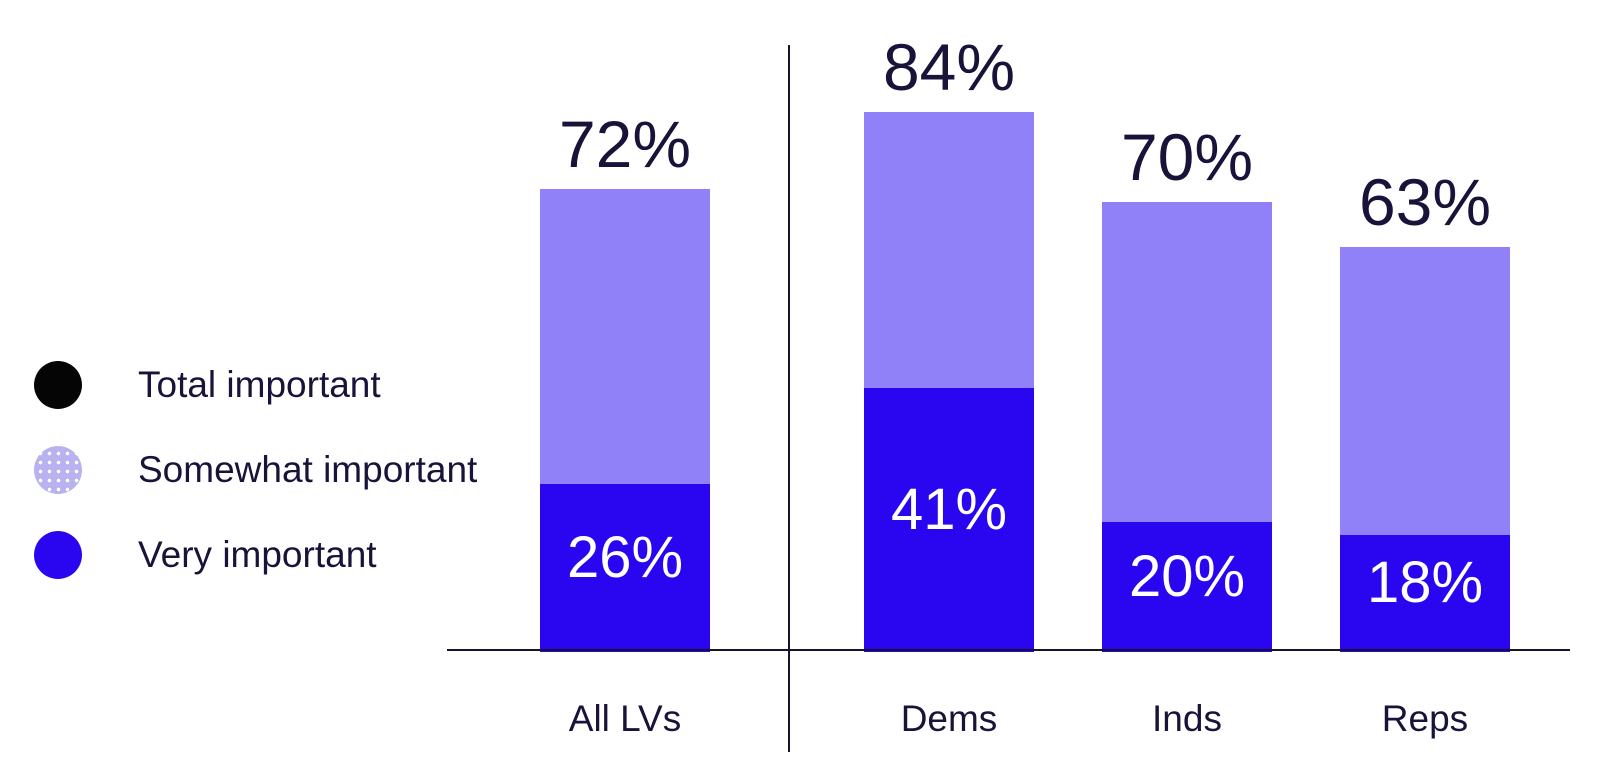 The height and width of the screenshot is (781, 1600). What do you see at coordinates (1425, 583) in the screenshot?
I see `bar-very-label: 18%` at bounding box center [1425, 583].